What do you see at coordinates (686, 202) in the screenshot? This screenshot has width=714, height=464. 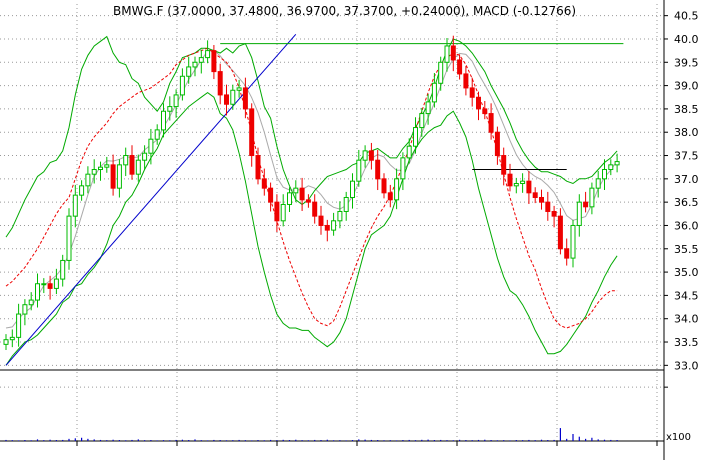 I see `price-tick-label: 36.5` at bounding box center [686, 202].